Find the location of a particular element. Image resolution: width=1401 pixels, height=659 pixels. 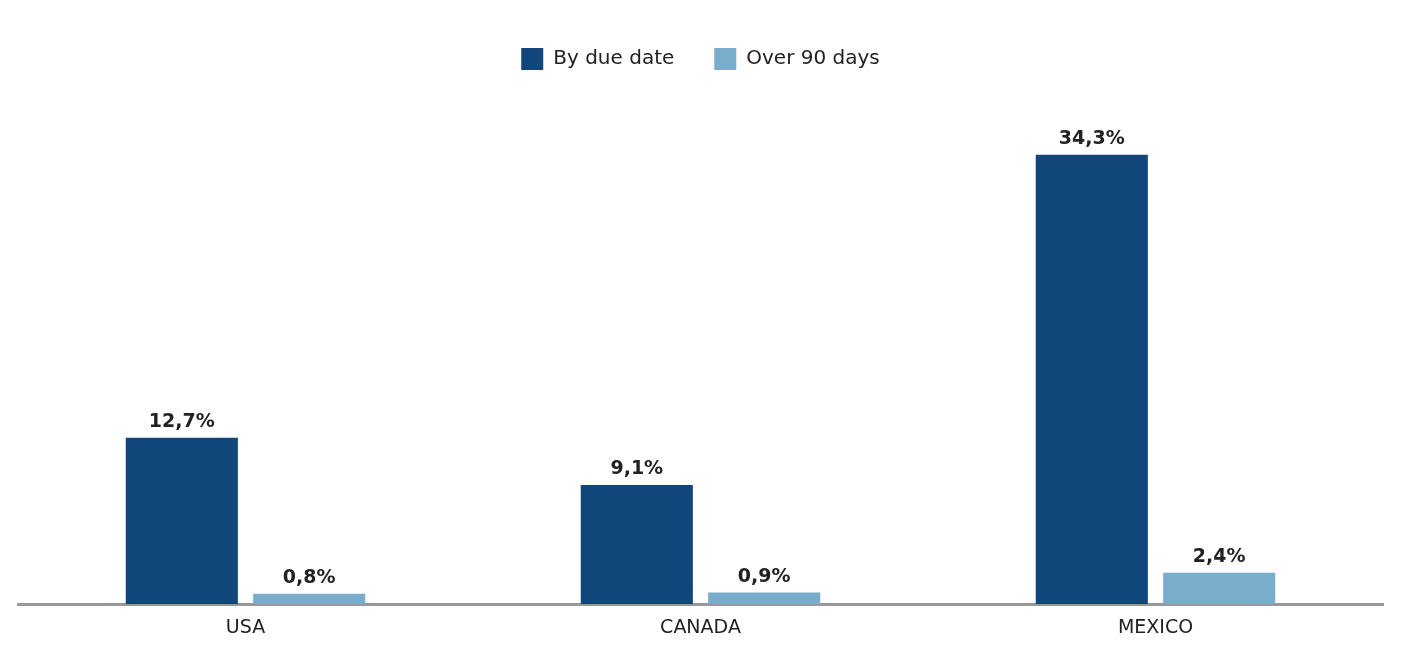

data-label: 12,7% is located at coordinates (181, 420).